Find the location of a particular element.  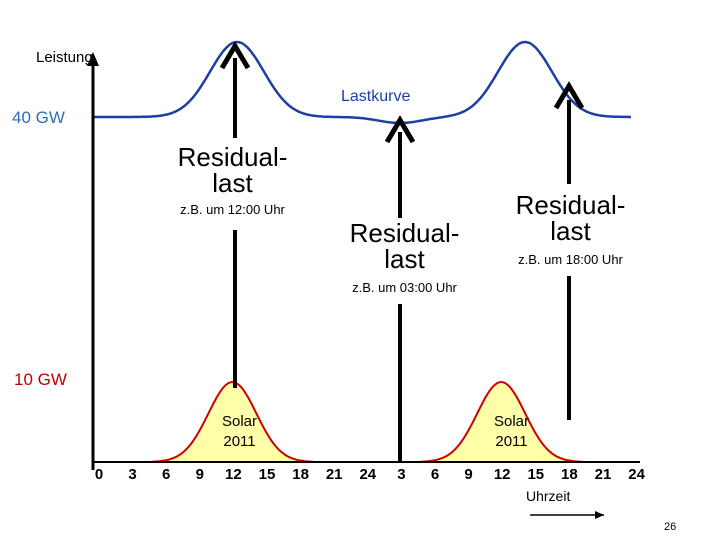

x-axis-tick-labels: 0 3 6 9 12 15 18 21 24 3 6 9 12 15 18 21 24 is located at coordinates (370, 474).